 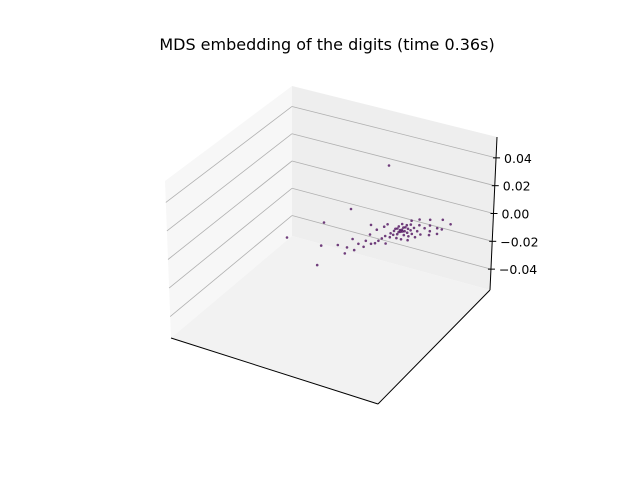 I want to click on z-axis-ticks: −0.04 −0.02 0.00 0.02 0.04, so click(x=513, y=214).